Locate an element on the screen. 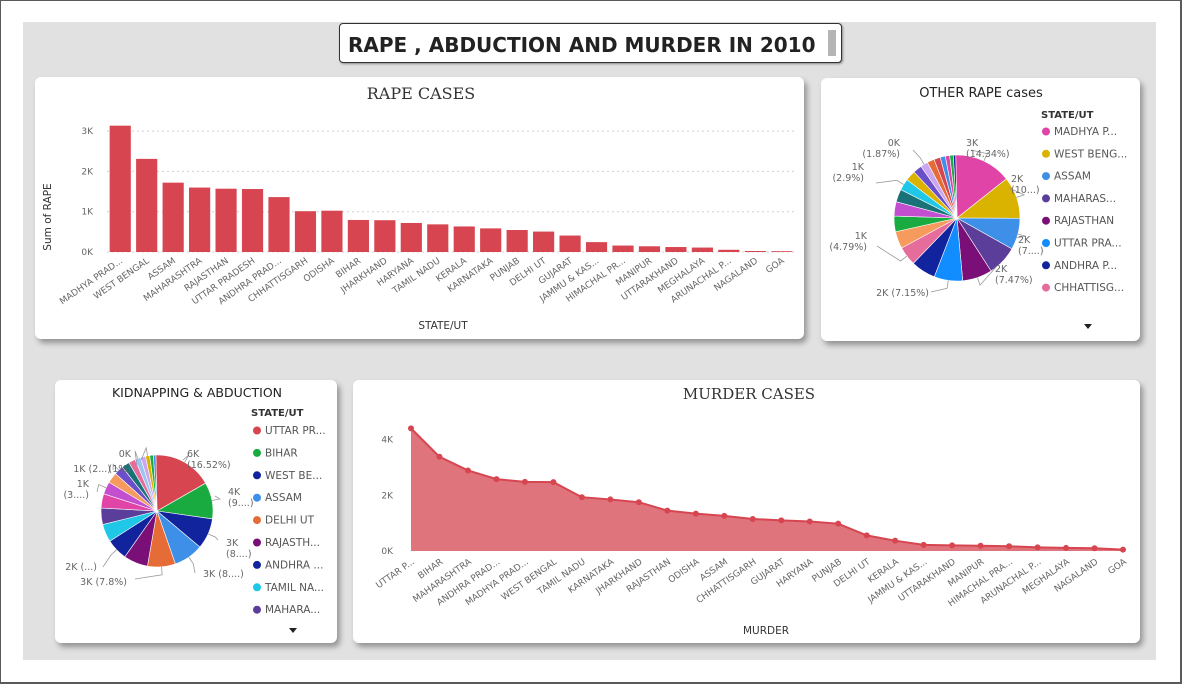  pie-data-label: 2K (...) is located at coordinates (81, 567).